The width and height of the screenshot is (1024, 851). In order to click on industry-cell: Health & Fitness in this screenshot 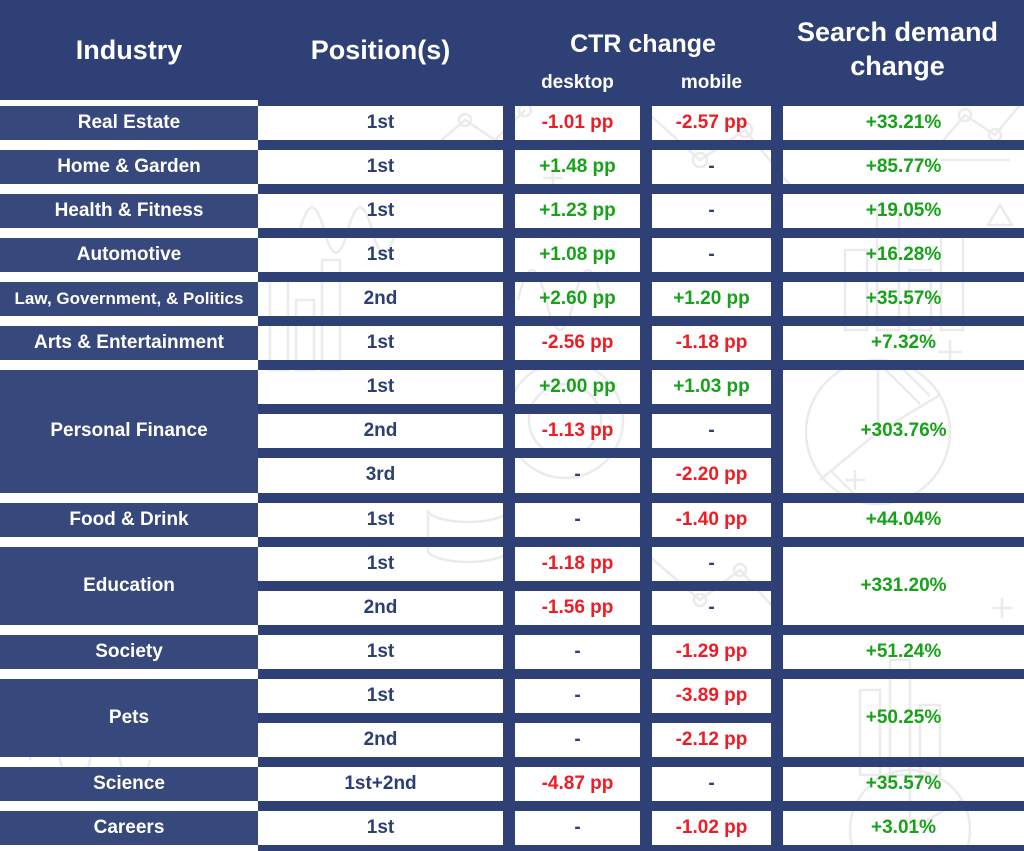, I will do `click(129, 211)`.